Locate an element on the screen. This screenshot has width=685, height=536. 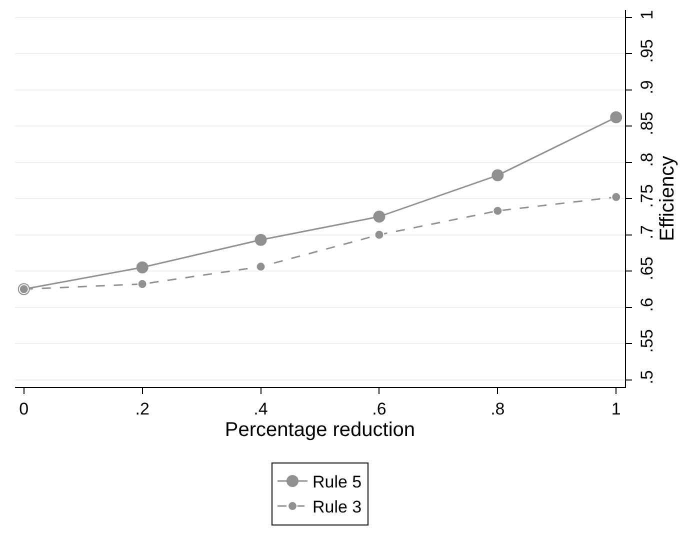
y-tick-label: .75 is located at coordinates (646, 196).